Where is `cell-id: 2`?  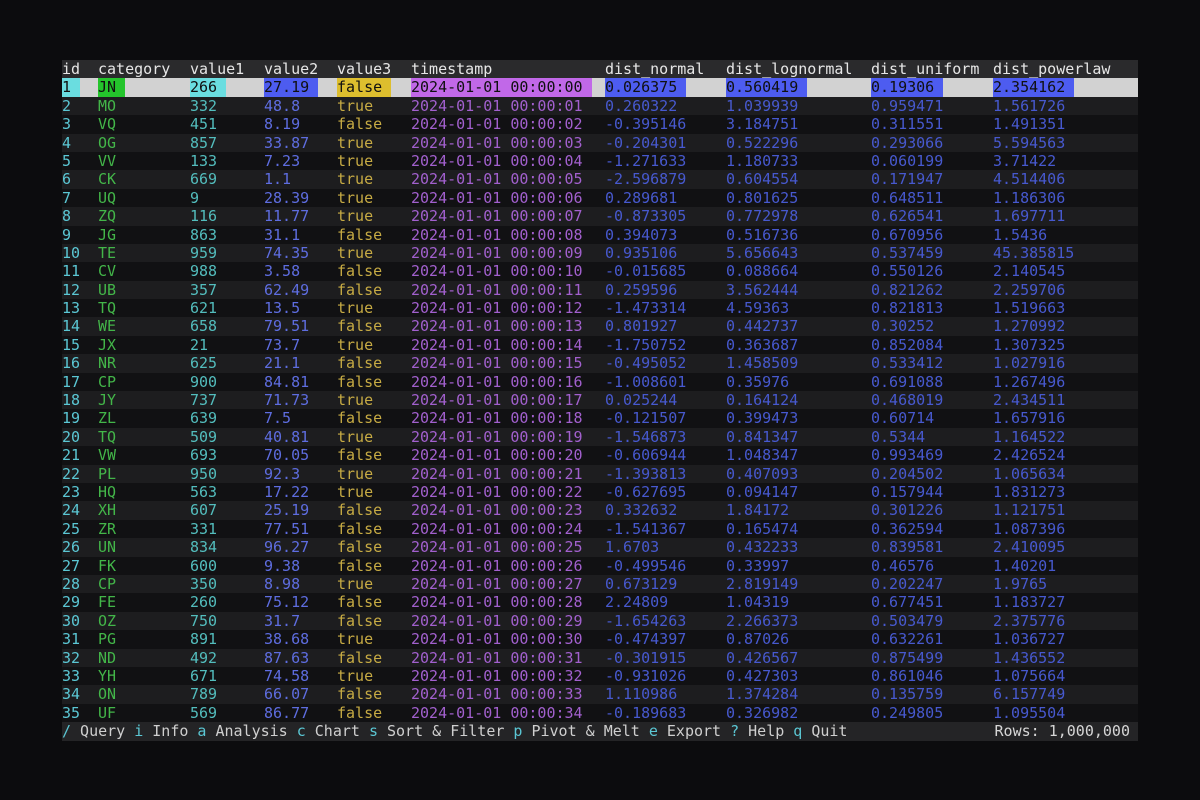 cell-id: 2 is located at coordinates (67, 105).